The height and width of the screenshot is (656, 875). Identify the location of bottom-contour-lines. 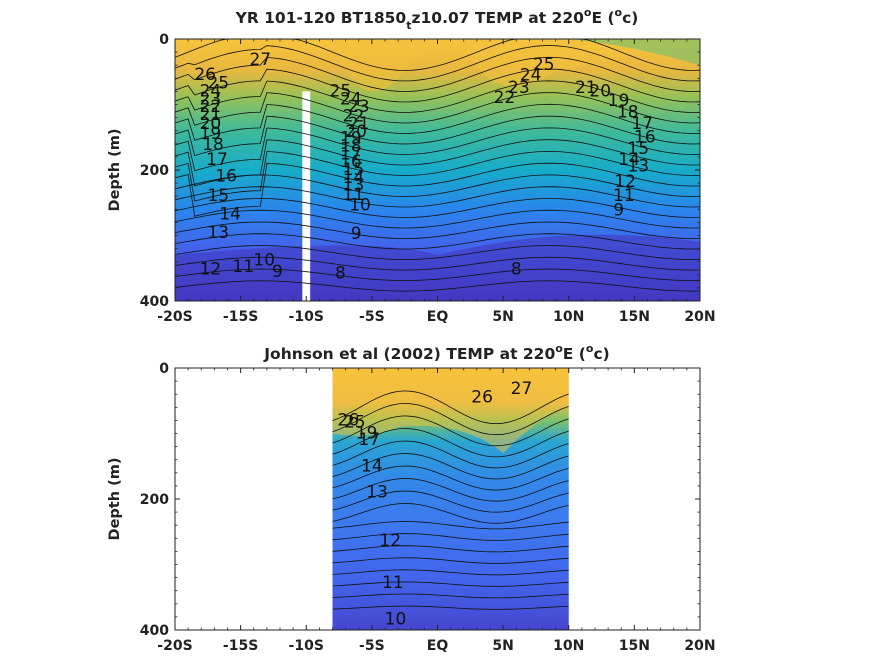
(450, 500).